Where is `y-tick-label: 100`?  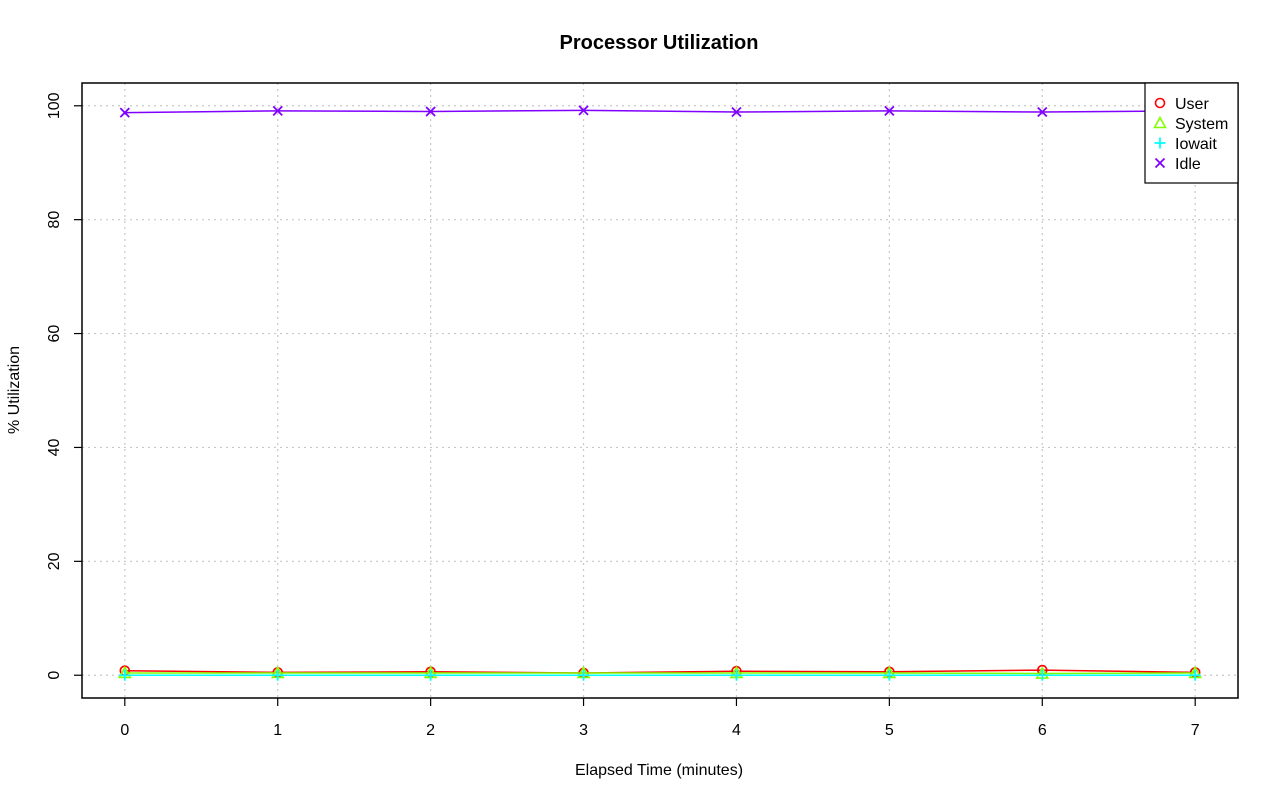
y-tick-label: 100 is located at coordinates (54, 105).